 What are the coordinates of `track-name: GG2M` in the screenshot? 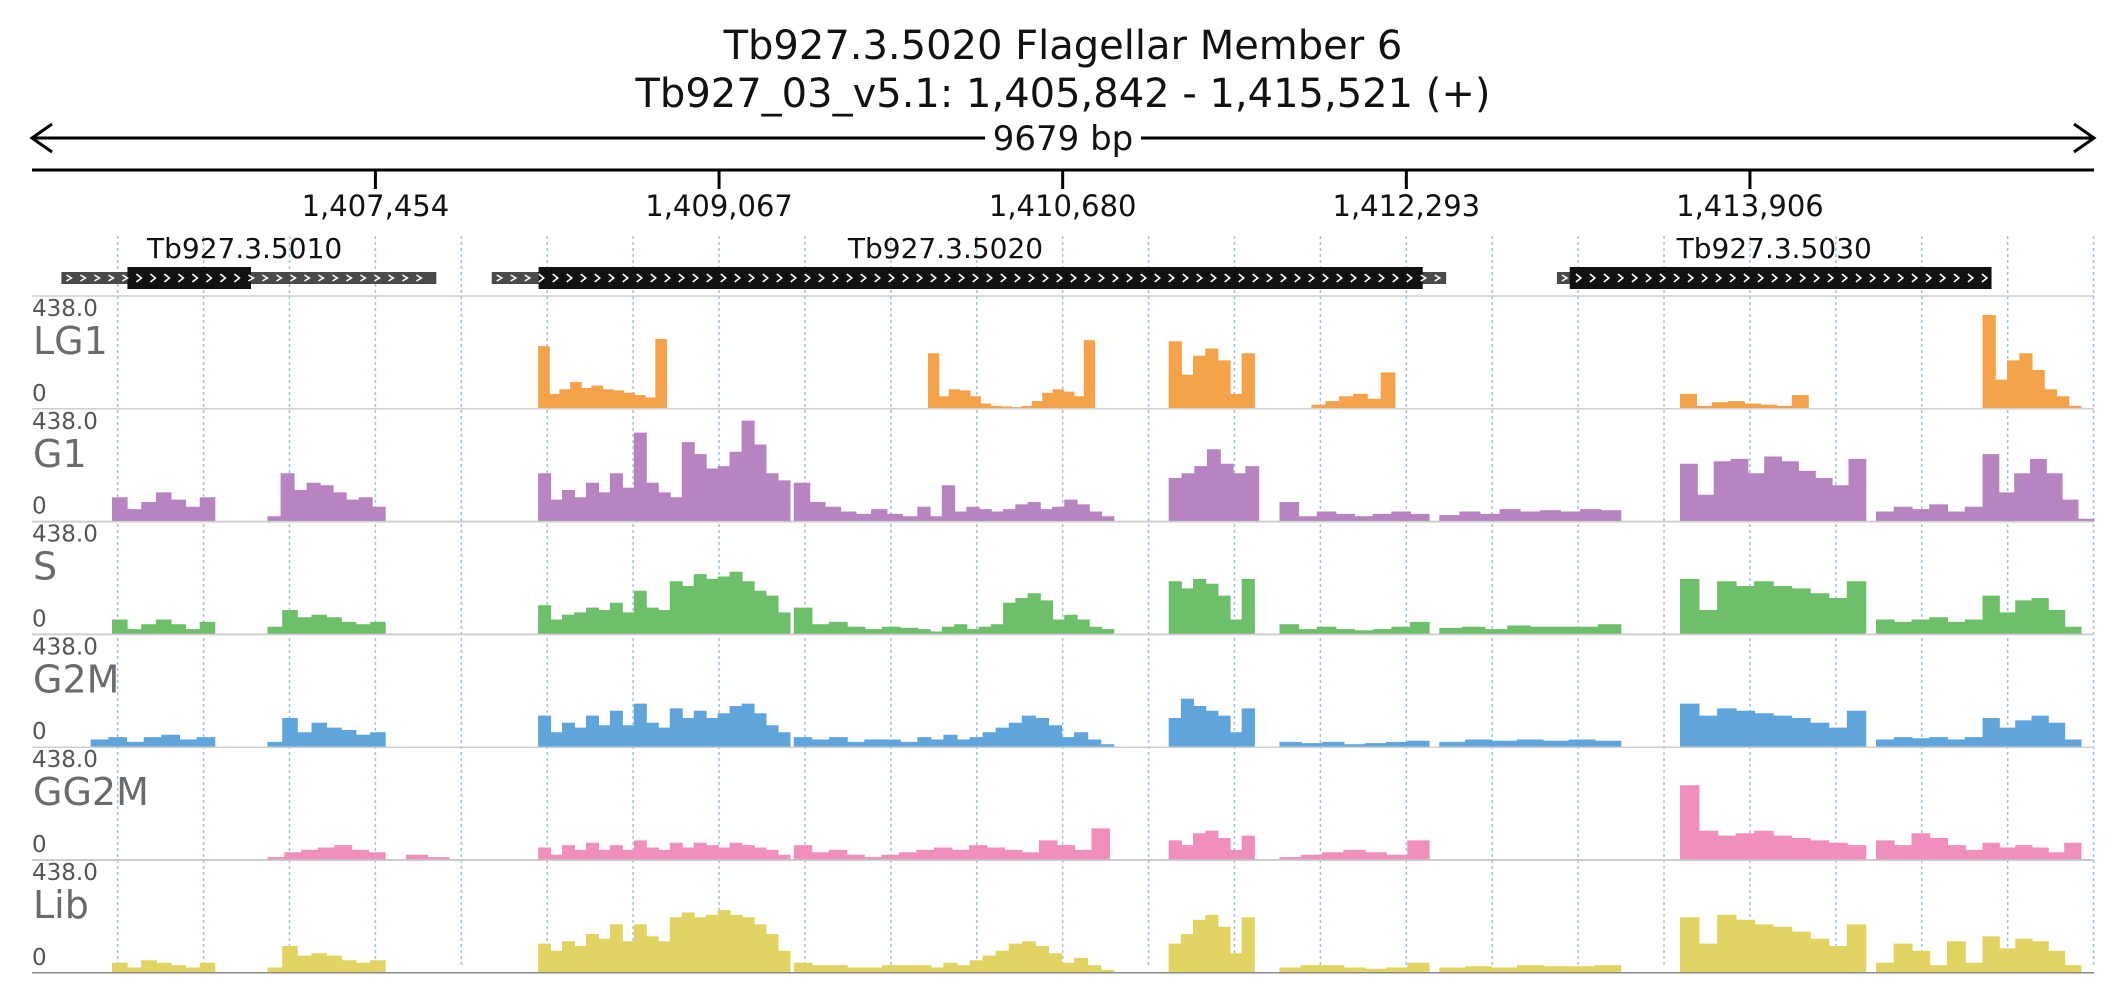 It's located at (91, 792).